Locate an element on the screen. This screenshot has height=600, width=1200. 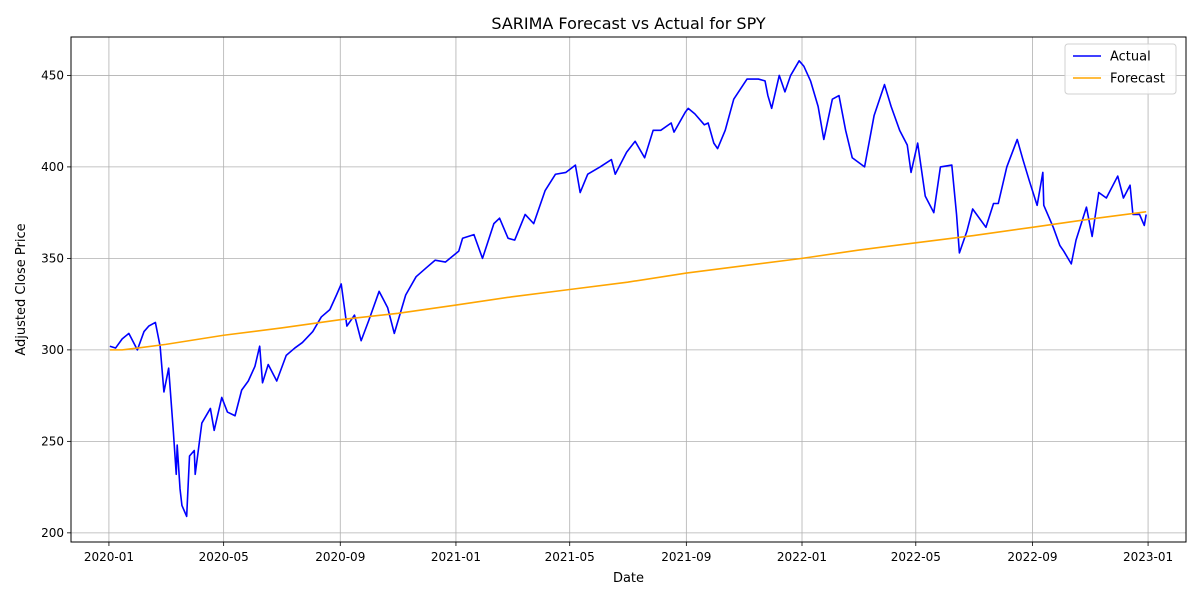
legend: Actual Forecast is located at coordinates (1120, 69).